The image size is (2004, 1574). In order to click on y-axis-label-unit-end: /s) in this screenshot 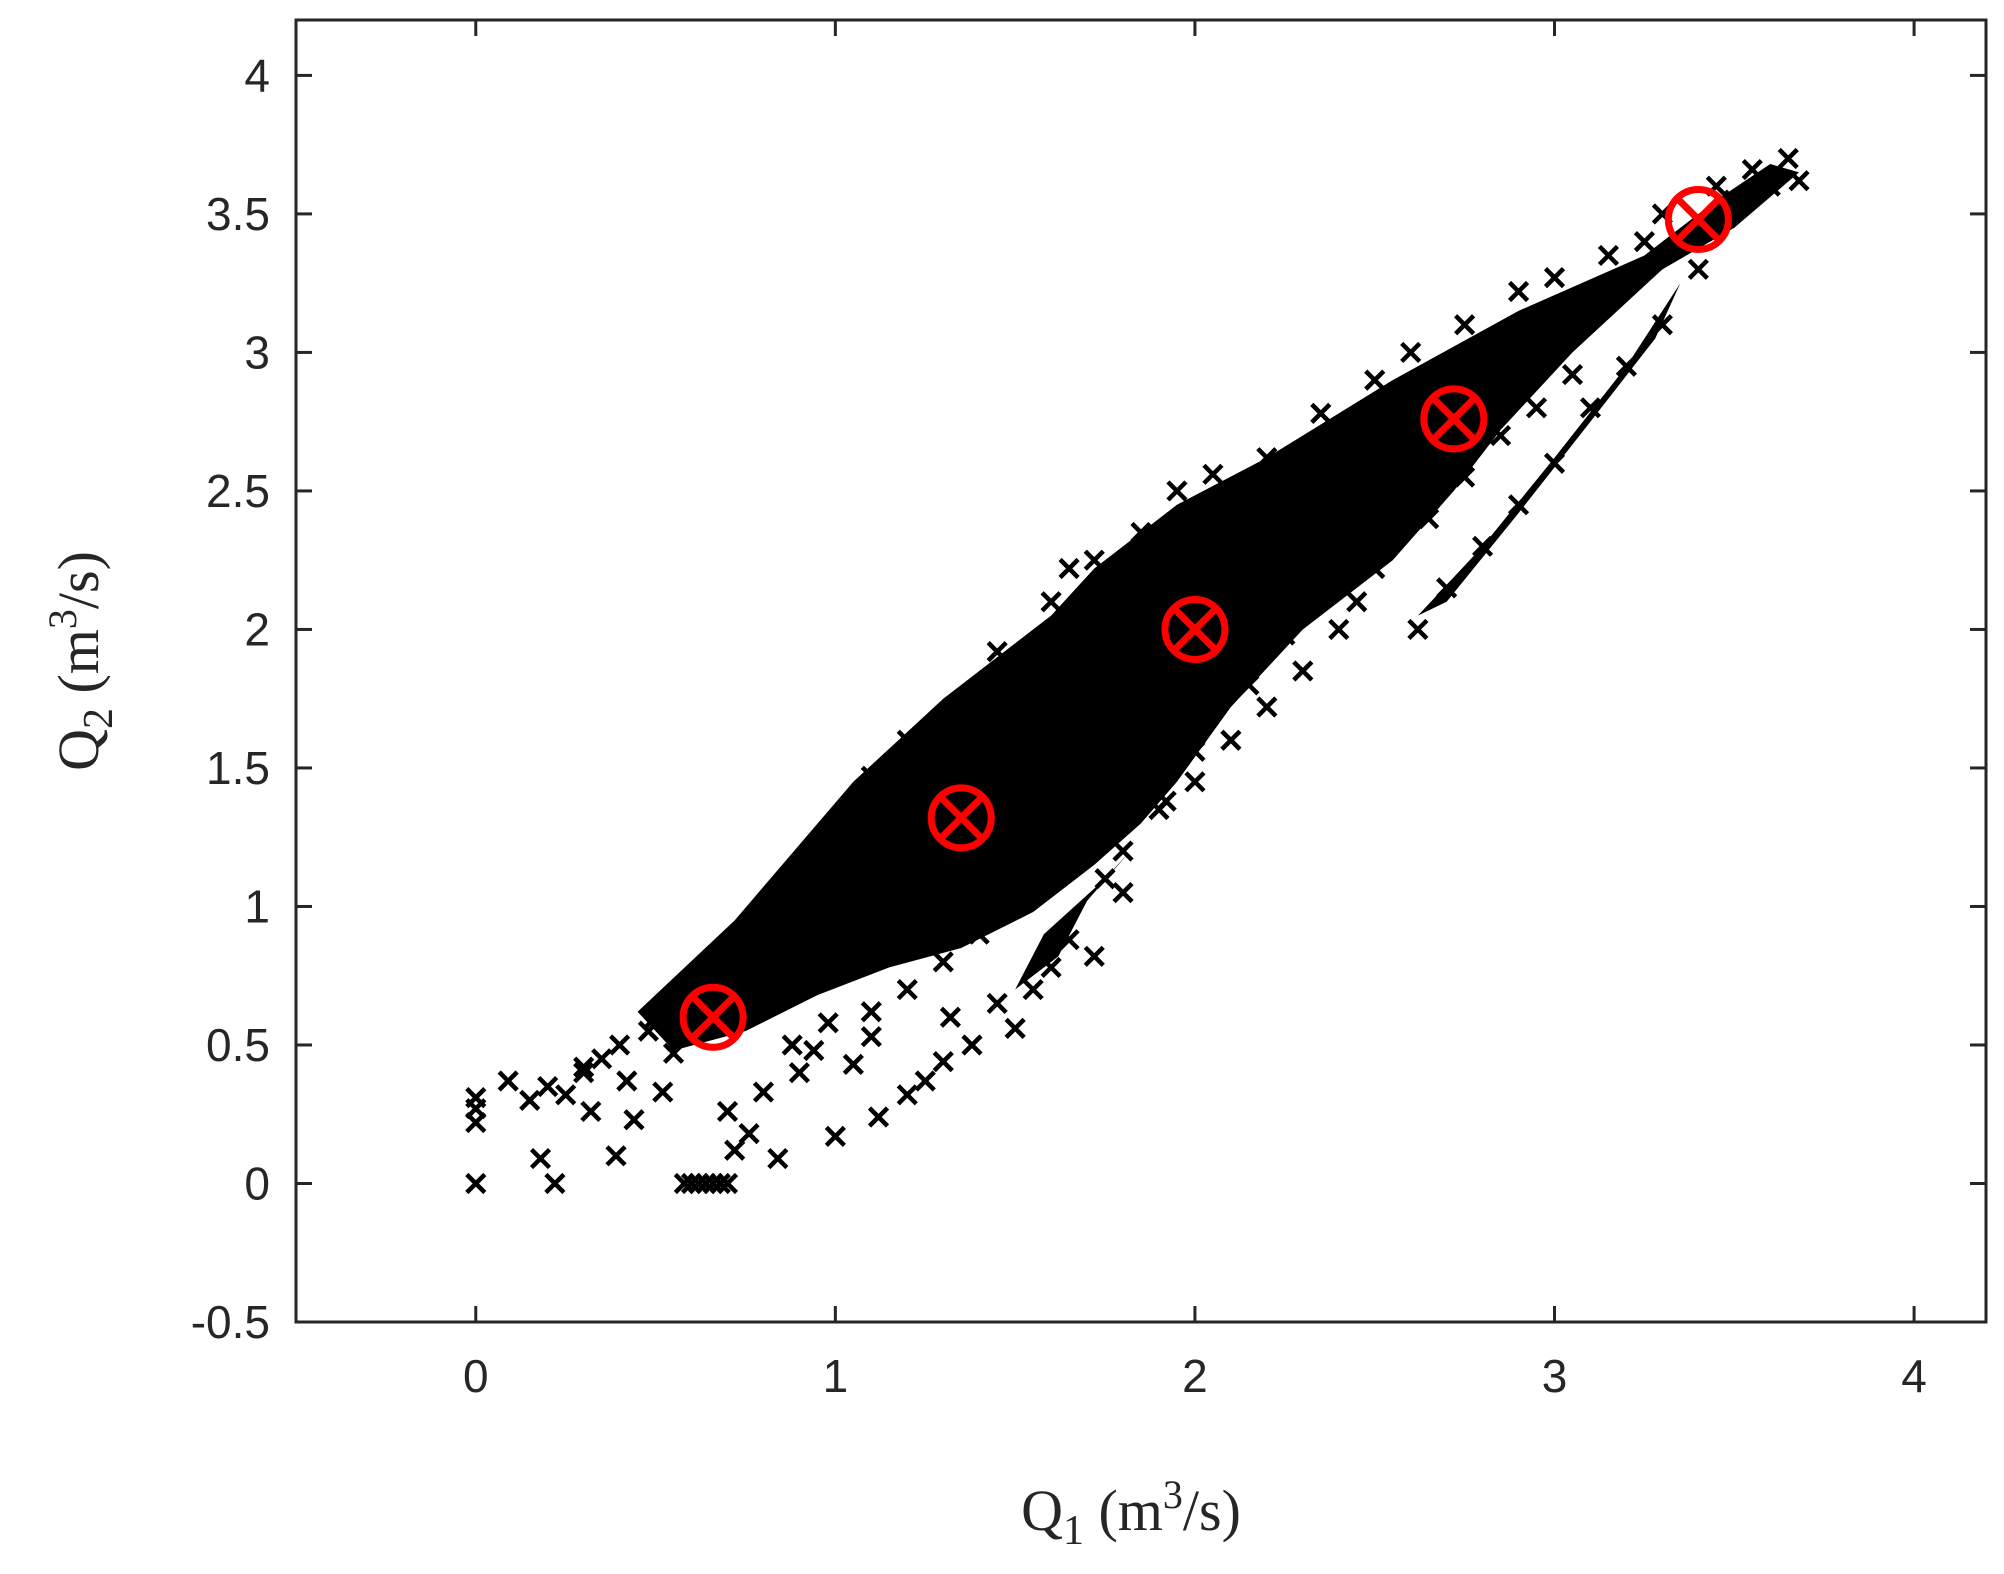, I will do `click(78, 580)`.